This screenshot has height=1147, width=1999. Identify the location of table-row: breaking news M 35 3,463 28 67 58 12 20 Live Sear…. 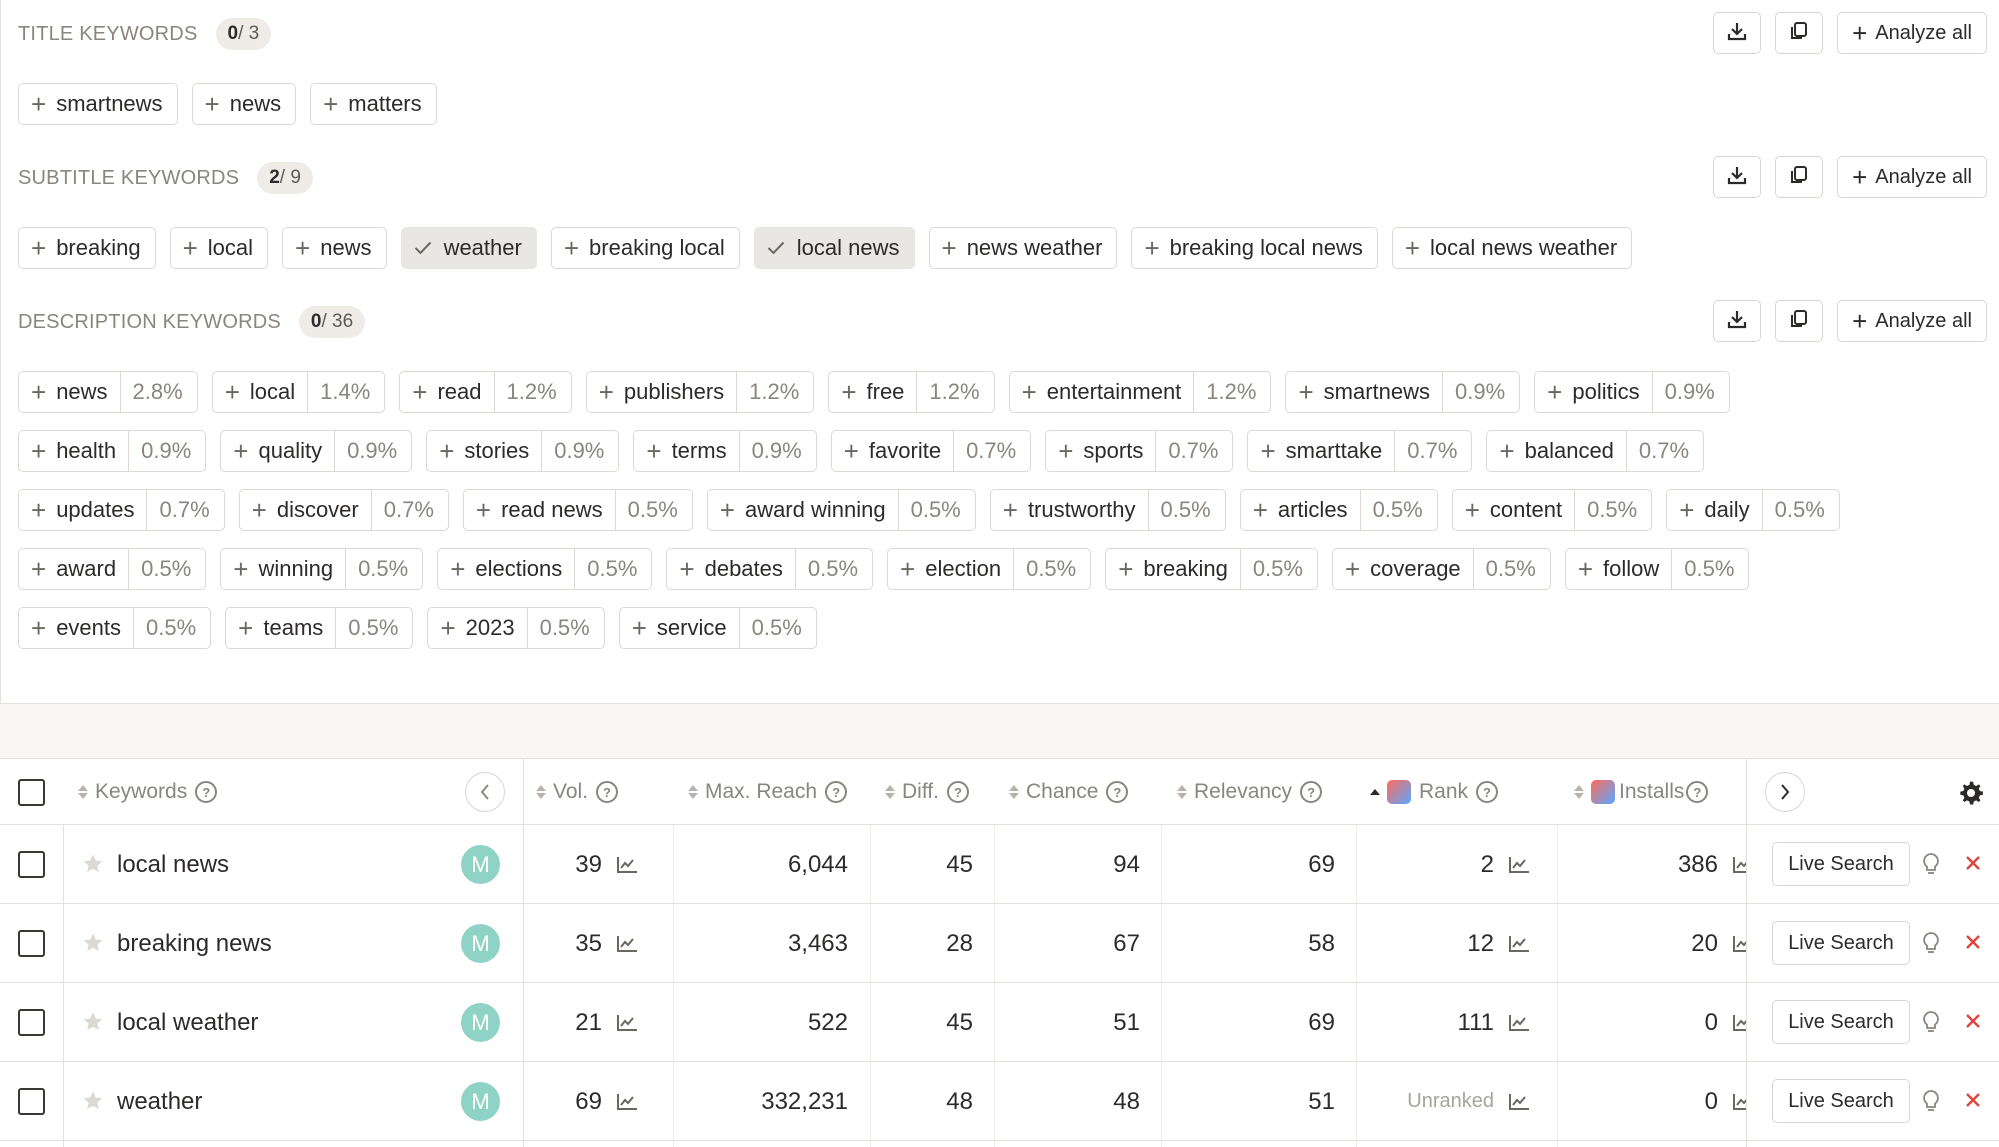
(999, 943).